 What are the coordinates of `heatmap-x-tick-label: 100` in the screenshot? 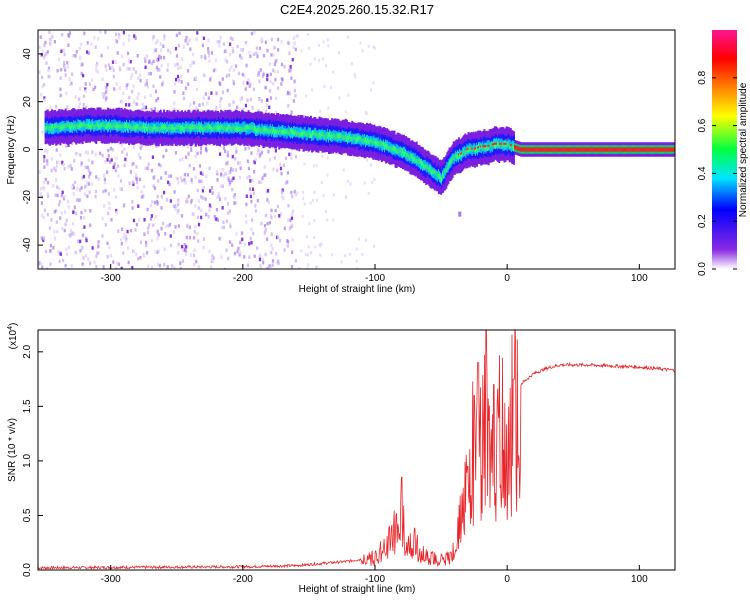 It's located at (639, 278).